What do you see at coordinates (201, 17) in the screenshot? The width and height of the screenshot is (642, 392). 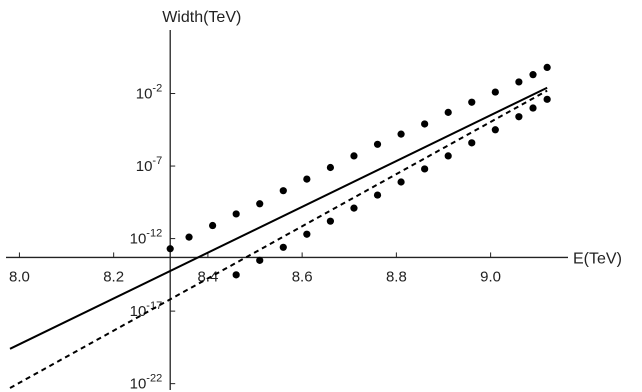 I see `y-axis-title: Width(TeV)` at bounding box center [201, 17].